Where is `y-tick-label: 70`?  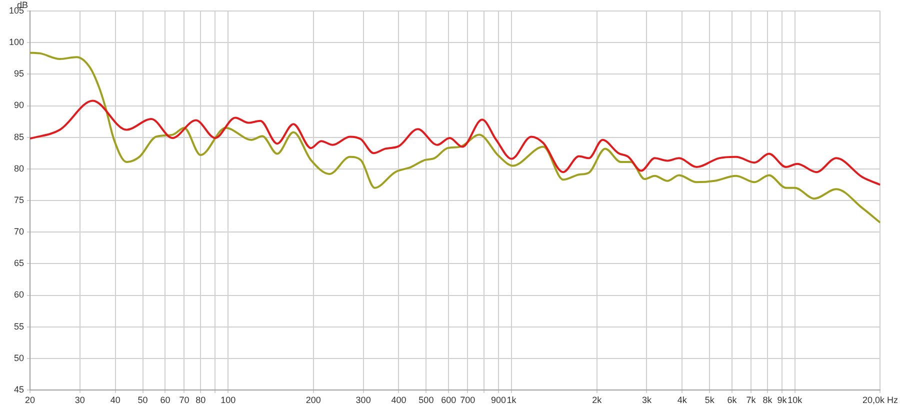 y-tick-label: 70 is located at coordinates (19, 231).